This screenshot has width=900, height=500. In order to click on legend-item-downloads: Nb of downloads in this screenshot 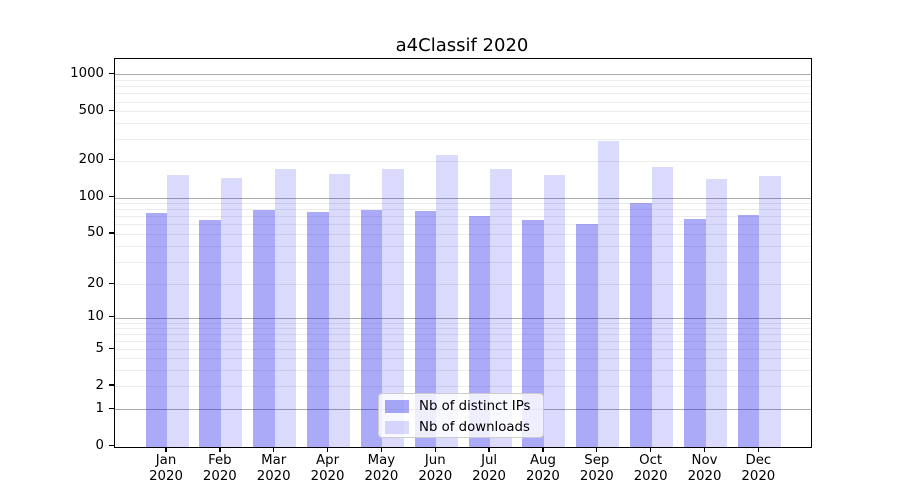, I will do `click(461, 427)`.